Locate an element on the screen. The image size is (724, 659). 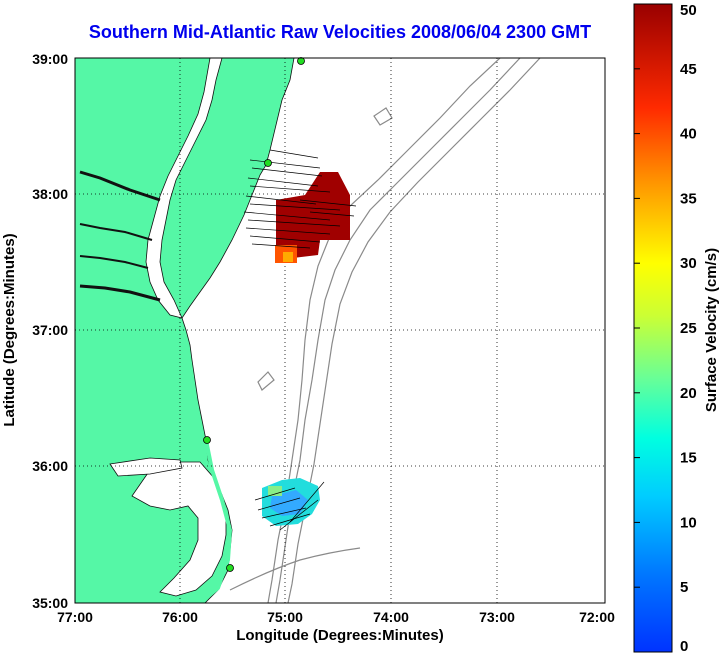
velocity-patch-north is located at coordinates (300, 206).